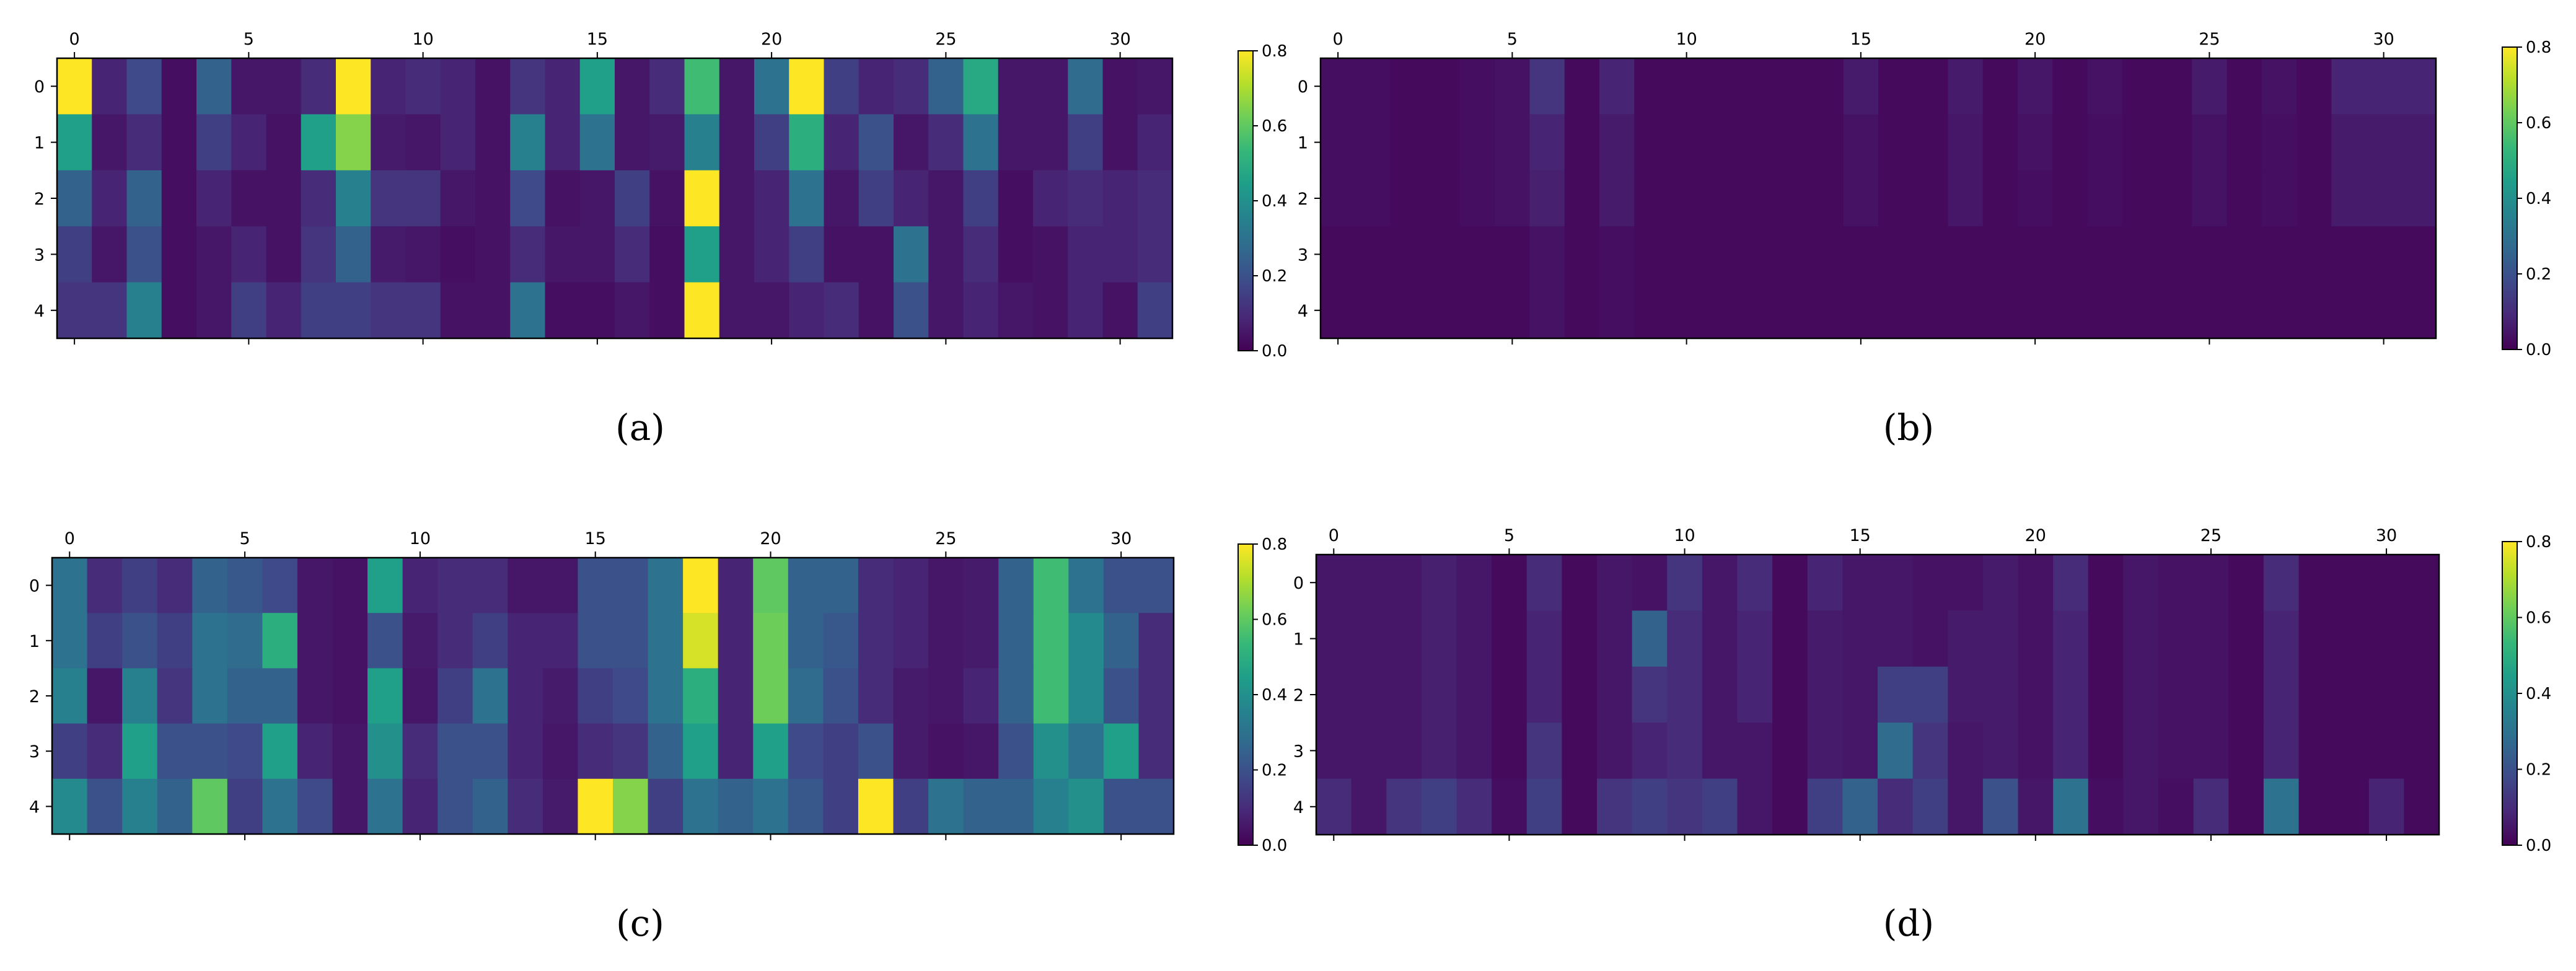 Image resolution: width=2576 pixels, height=971 pixels. Describe the element at coordinates (1299, 695) in the screenshot. I see `y-tick-label: 2` at that location.